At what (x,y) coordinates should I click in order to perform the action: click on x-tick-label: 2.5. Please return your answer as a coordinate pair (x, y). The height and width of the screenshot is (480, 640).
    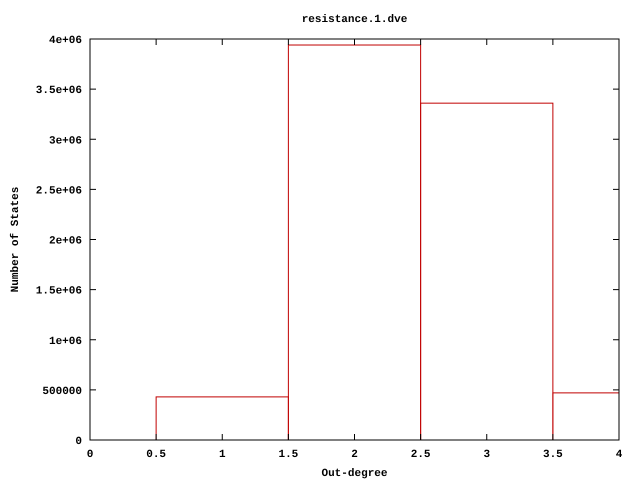
    Looking at the image, I should click on (420, 455).